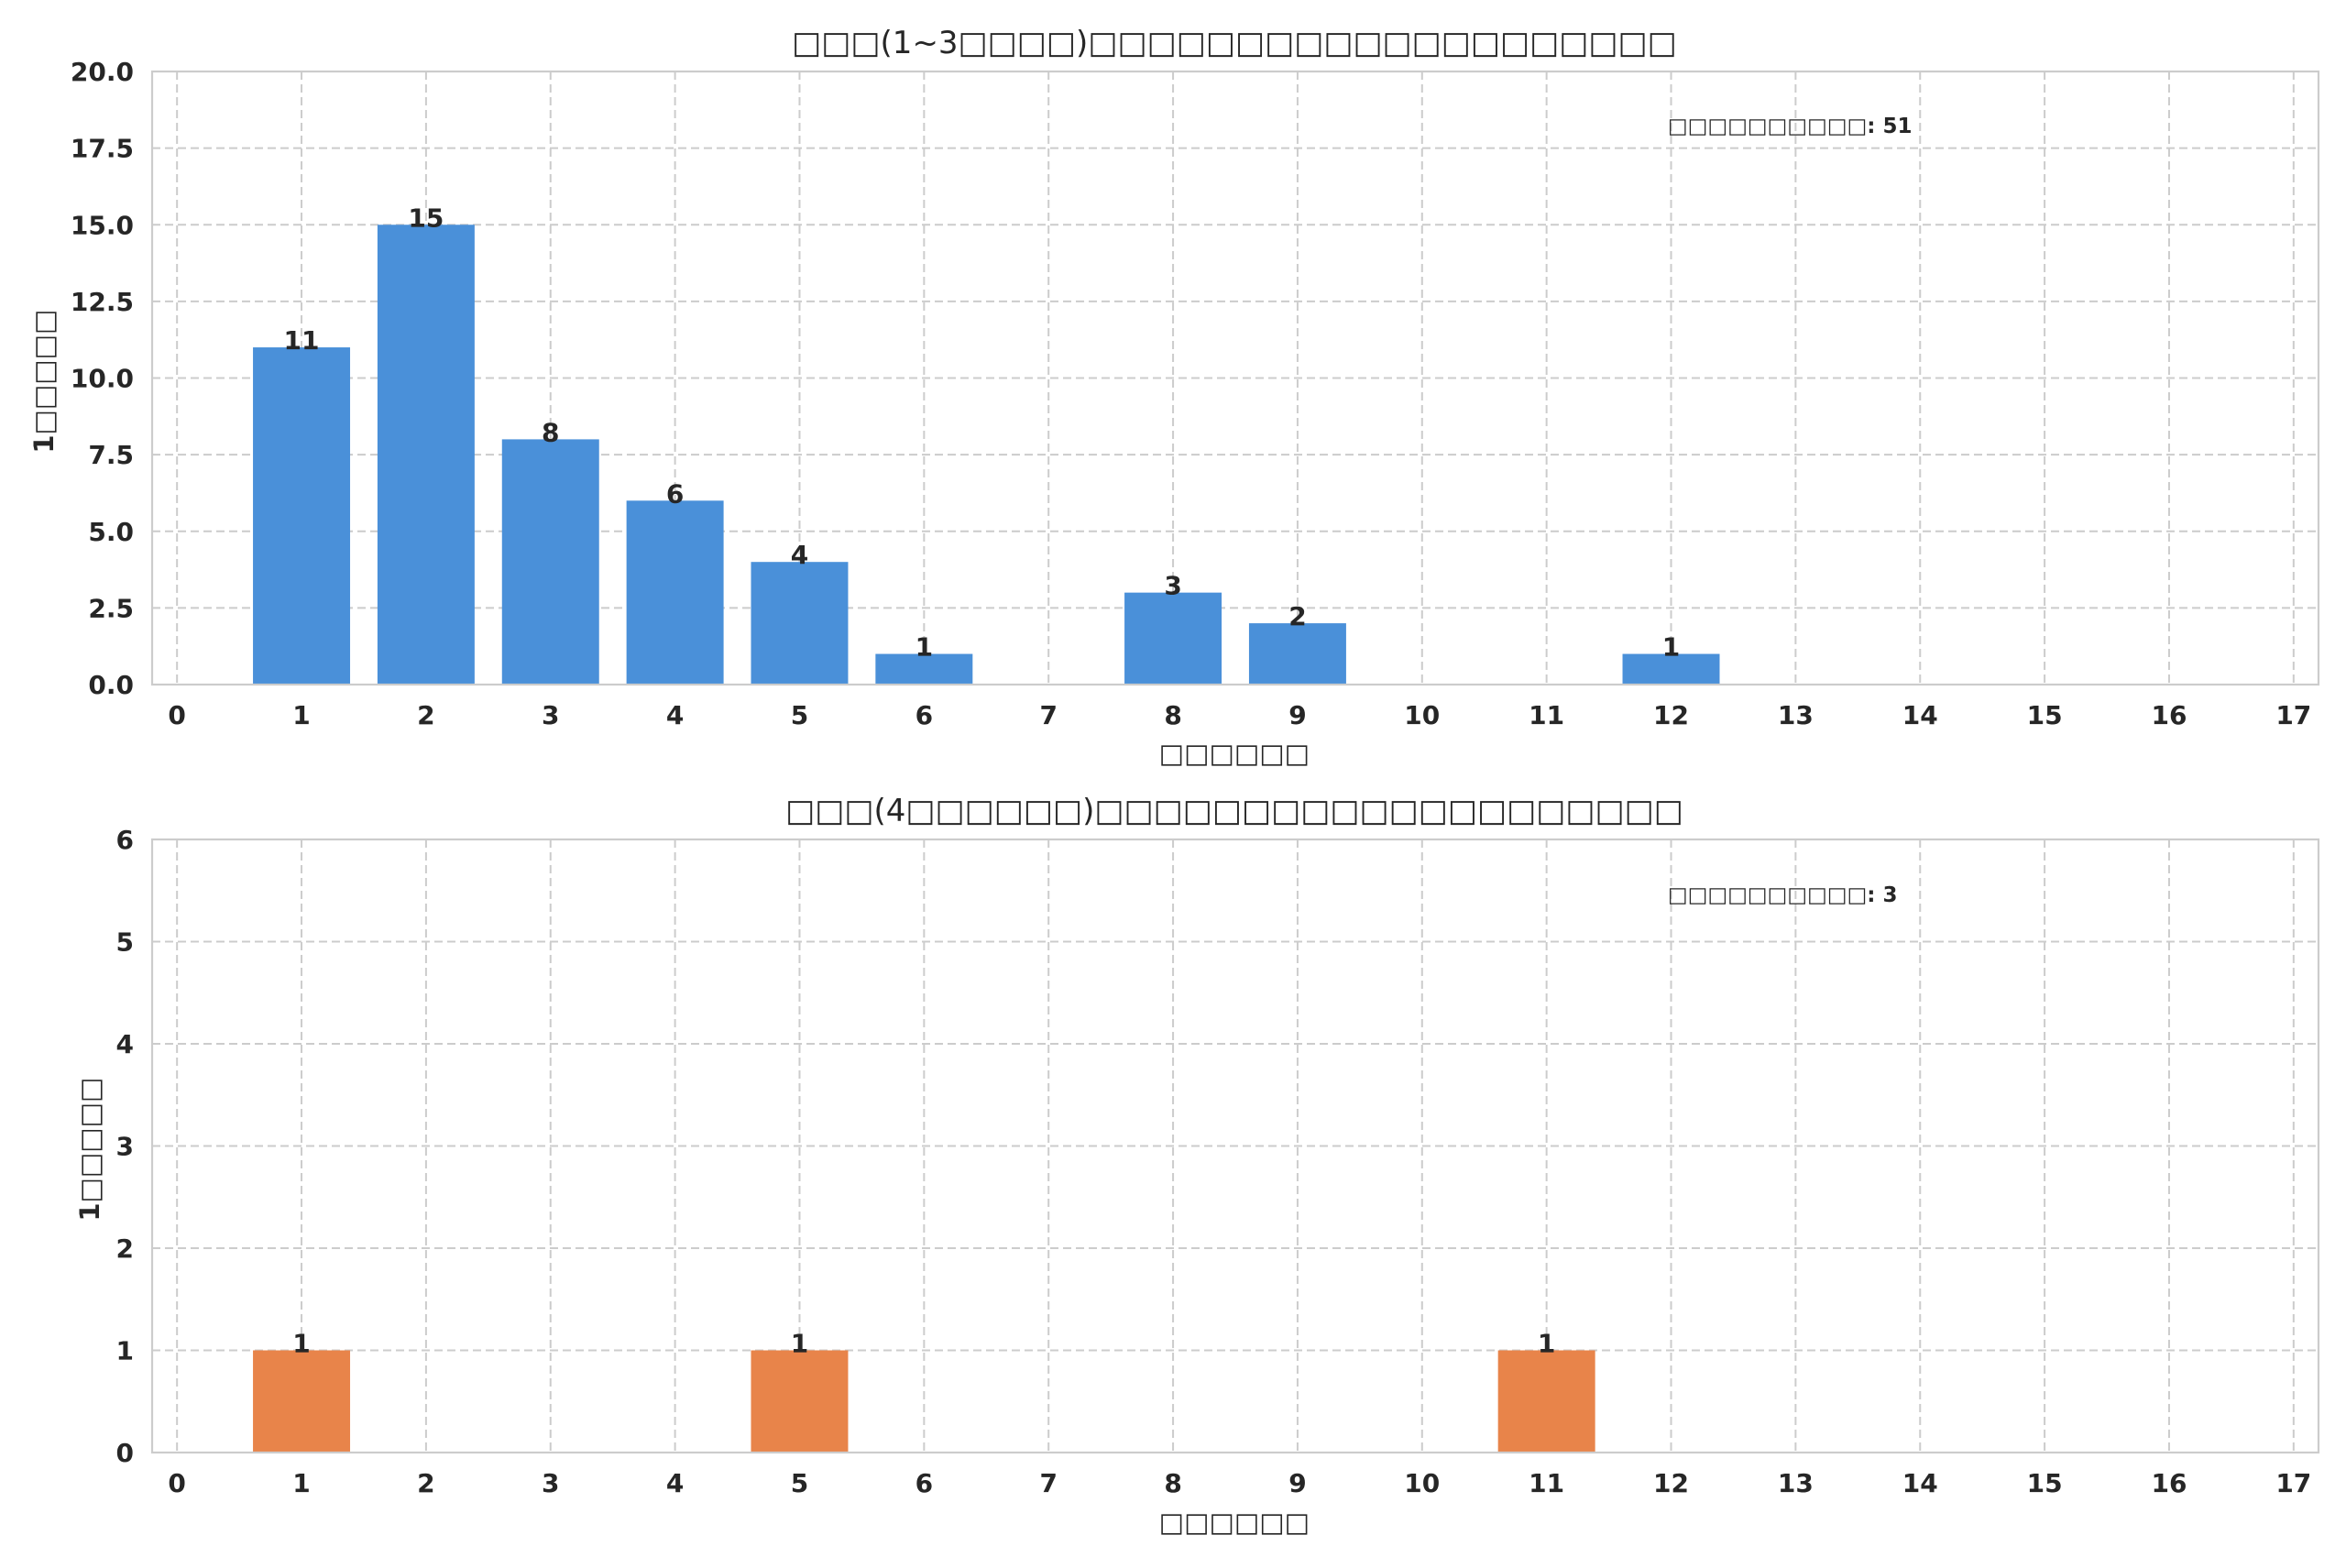  What do you see at coordinates (1297, 616) in the screenshot?
I see `top-chart-bar-value-label: 2` at bounding box center [1297, 616].